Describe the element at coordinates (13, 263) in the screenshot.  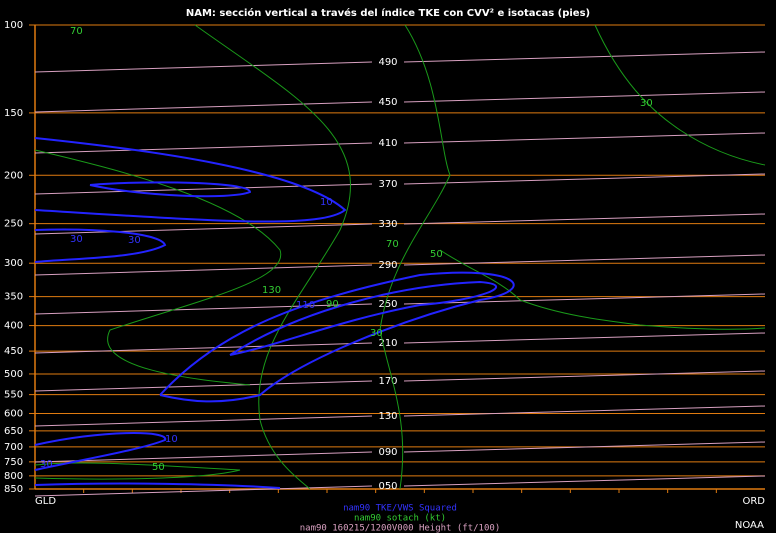
I see `y-tick-label: 300` at that location.